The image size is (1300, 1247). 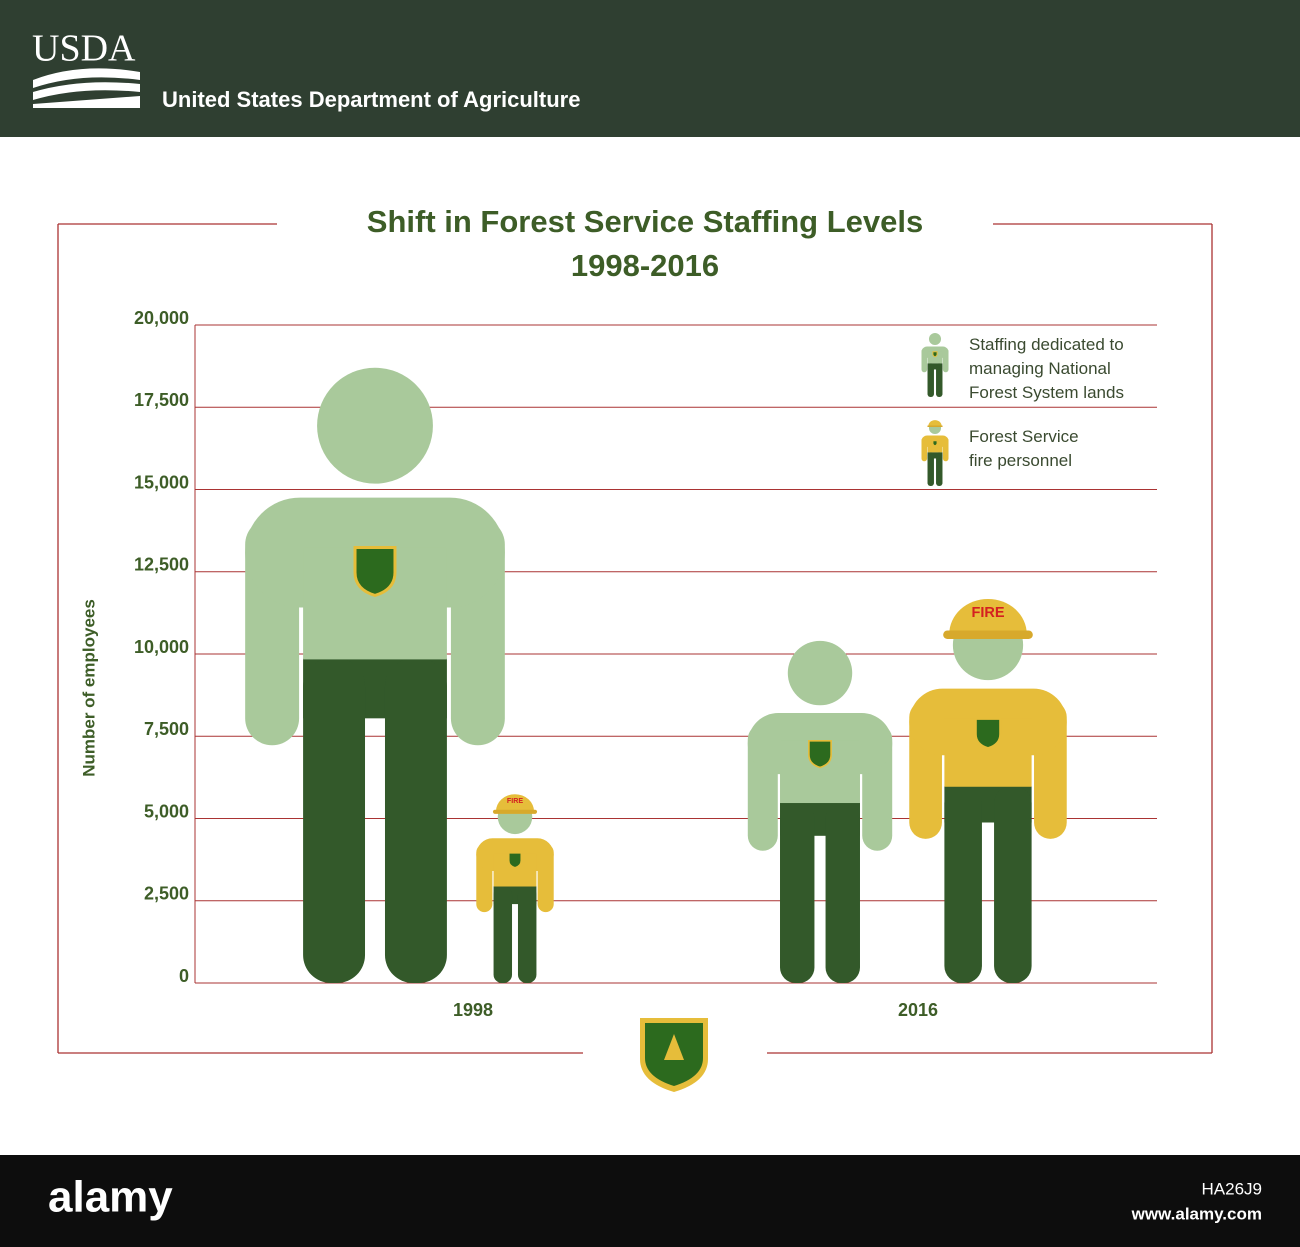 What do you see at coordinates (161, 482) in the screenshot?
I see `y-tick-label: 15,000` at bounding box center [161, 482].